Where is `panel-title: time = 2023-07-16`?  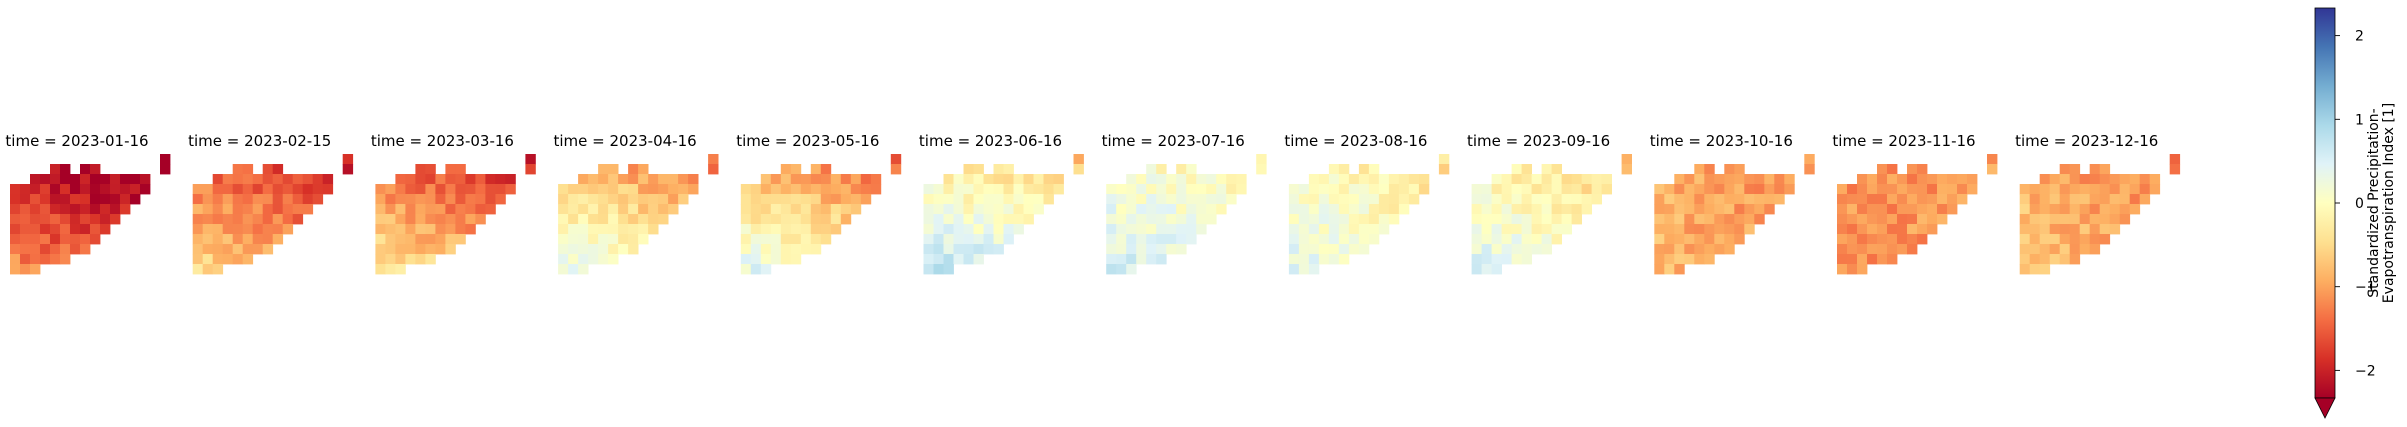 panel-title: time = 2023-07-16 is located at coordinates (1173, 141).